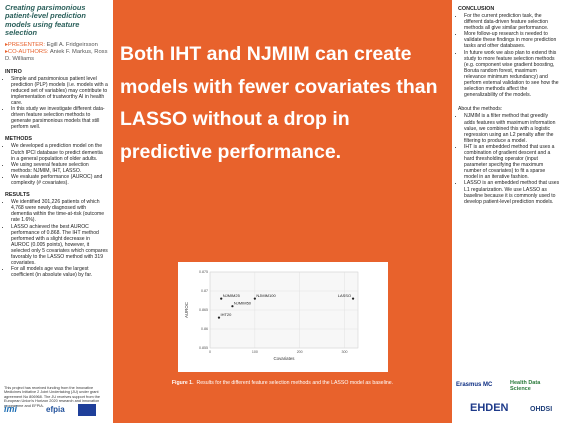  What do you see at coordinates (13, 71) in the screenshot?
I see `section-heading: INTRO` at bounding box center [13, 71].